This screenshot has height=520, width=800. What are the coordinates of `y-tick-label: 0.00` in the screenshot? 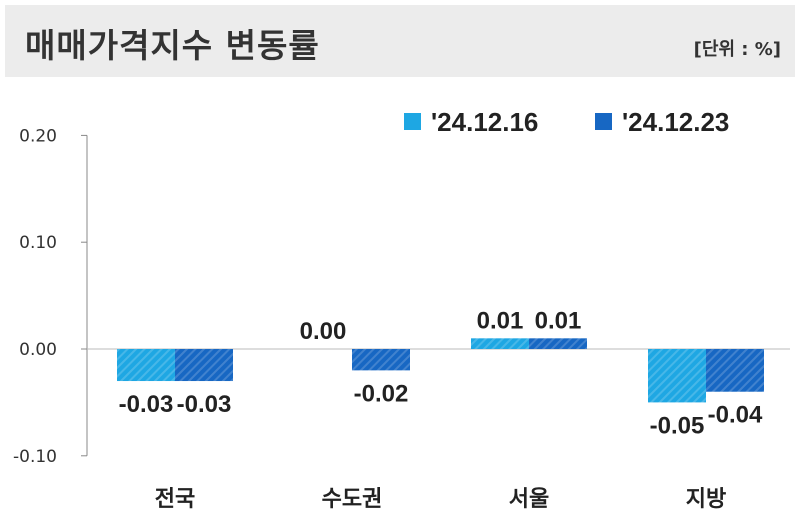 It's located at (38, 350).